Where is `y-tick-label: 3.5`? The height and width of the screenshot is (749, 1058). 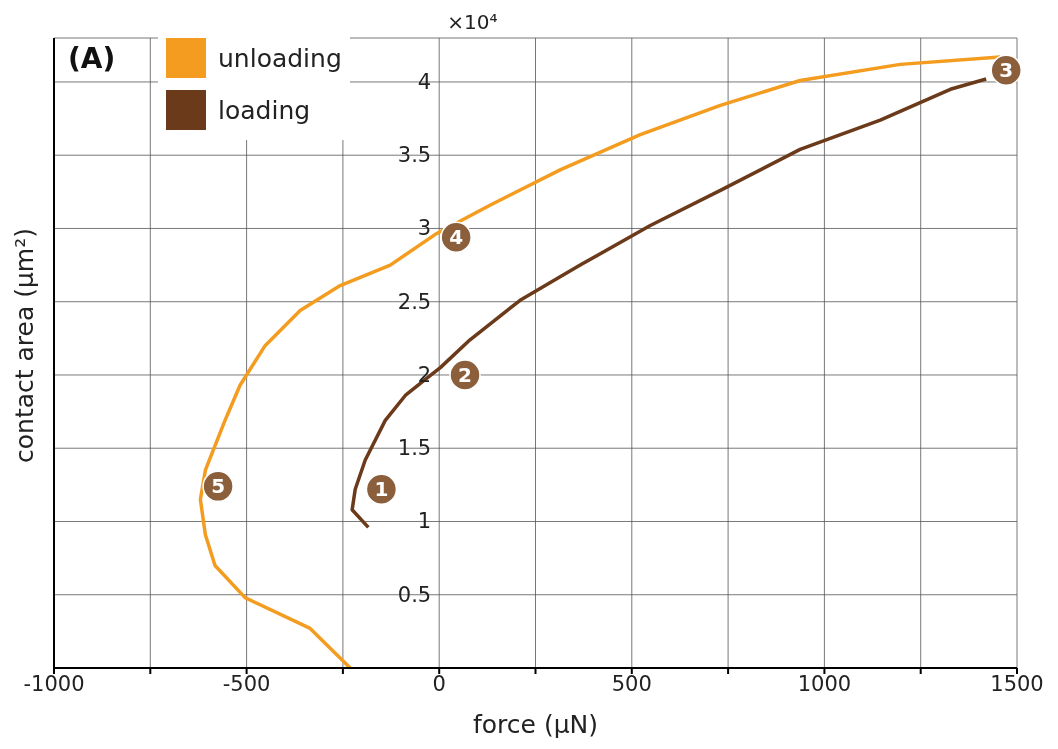 y-tick-label: 3.5 is located at coordinates (414, 155).